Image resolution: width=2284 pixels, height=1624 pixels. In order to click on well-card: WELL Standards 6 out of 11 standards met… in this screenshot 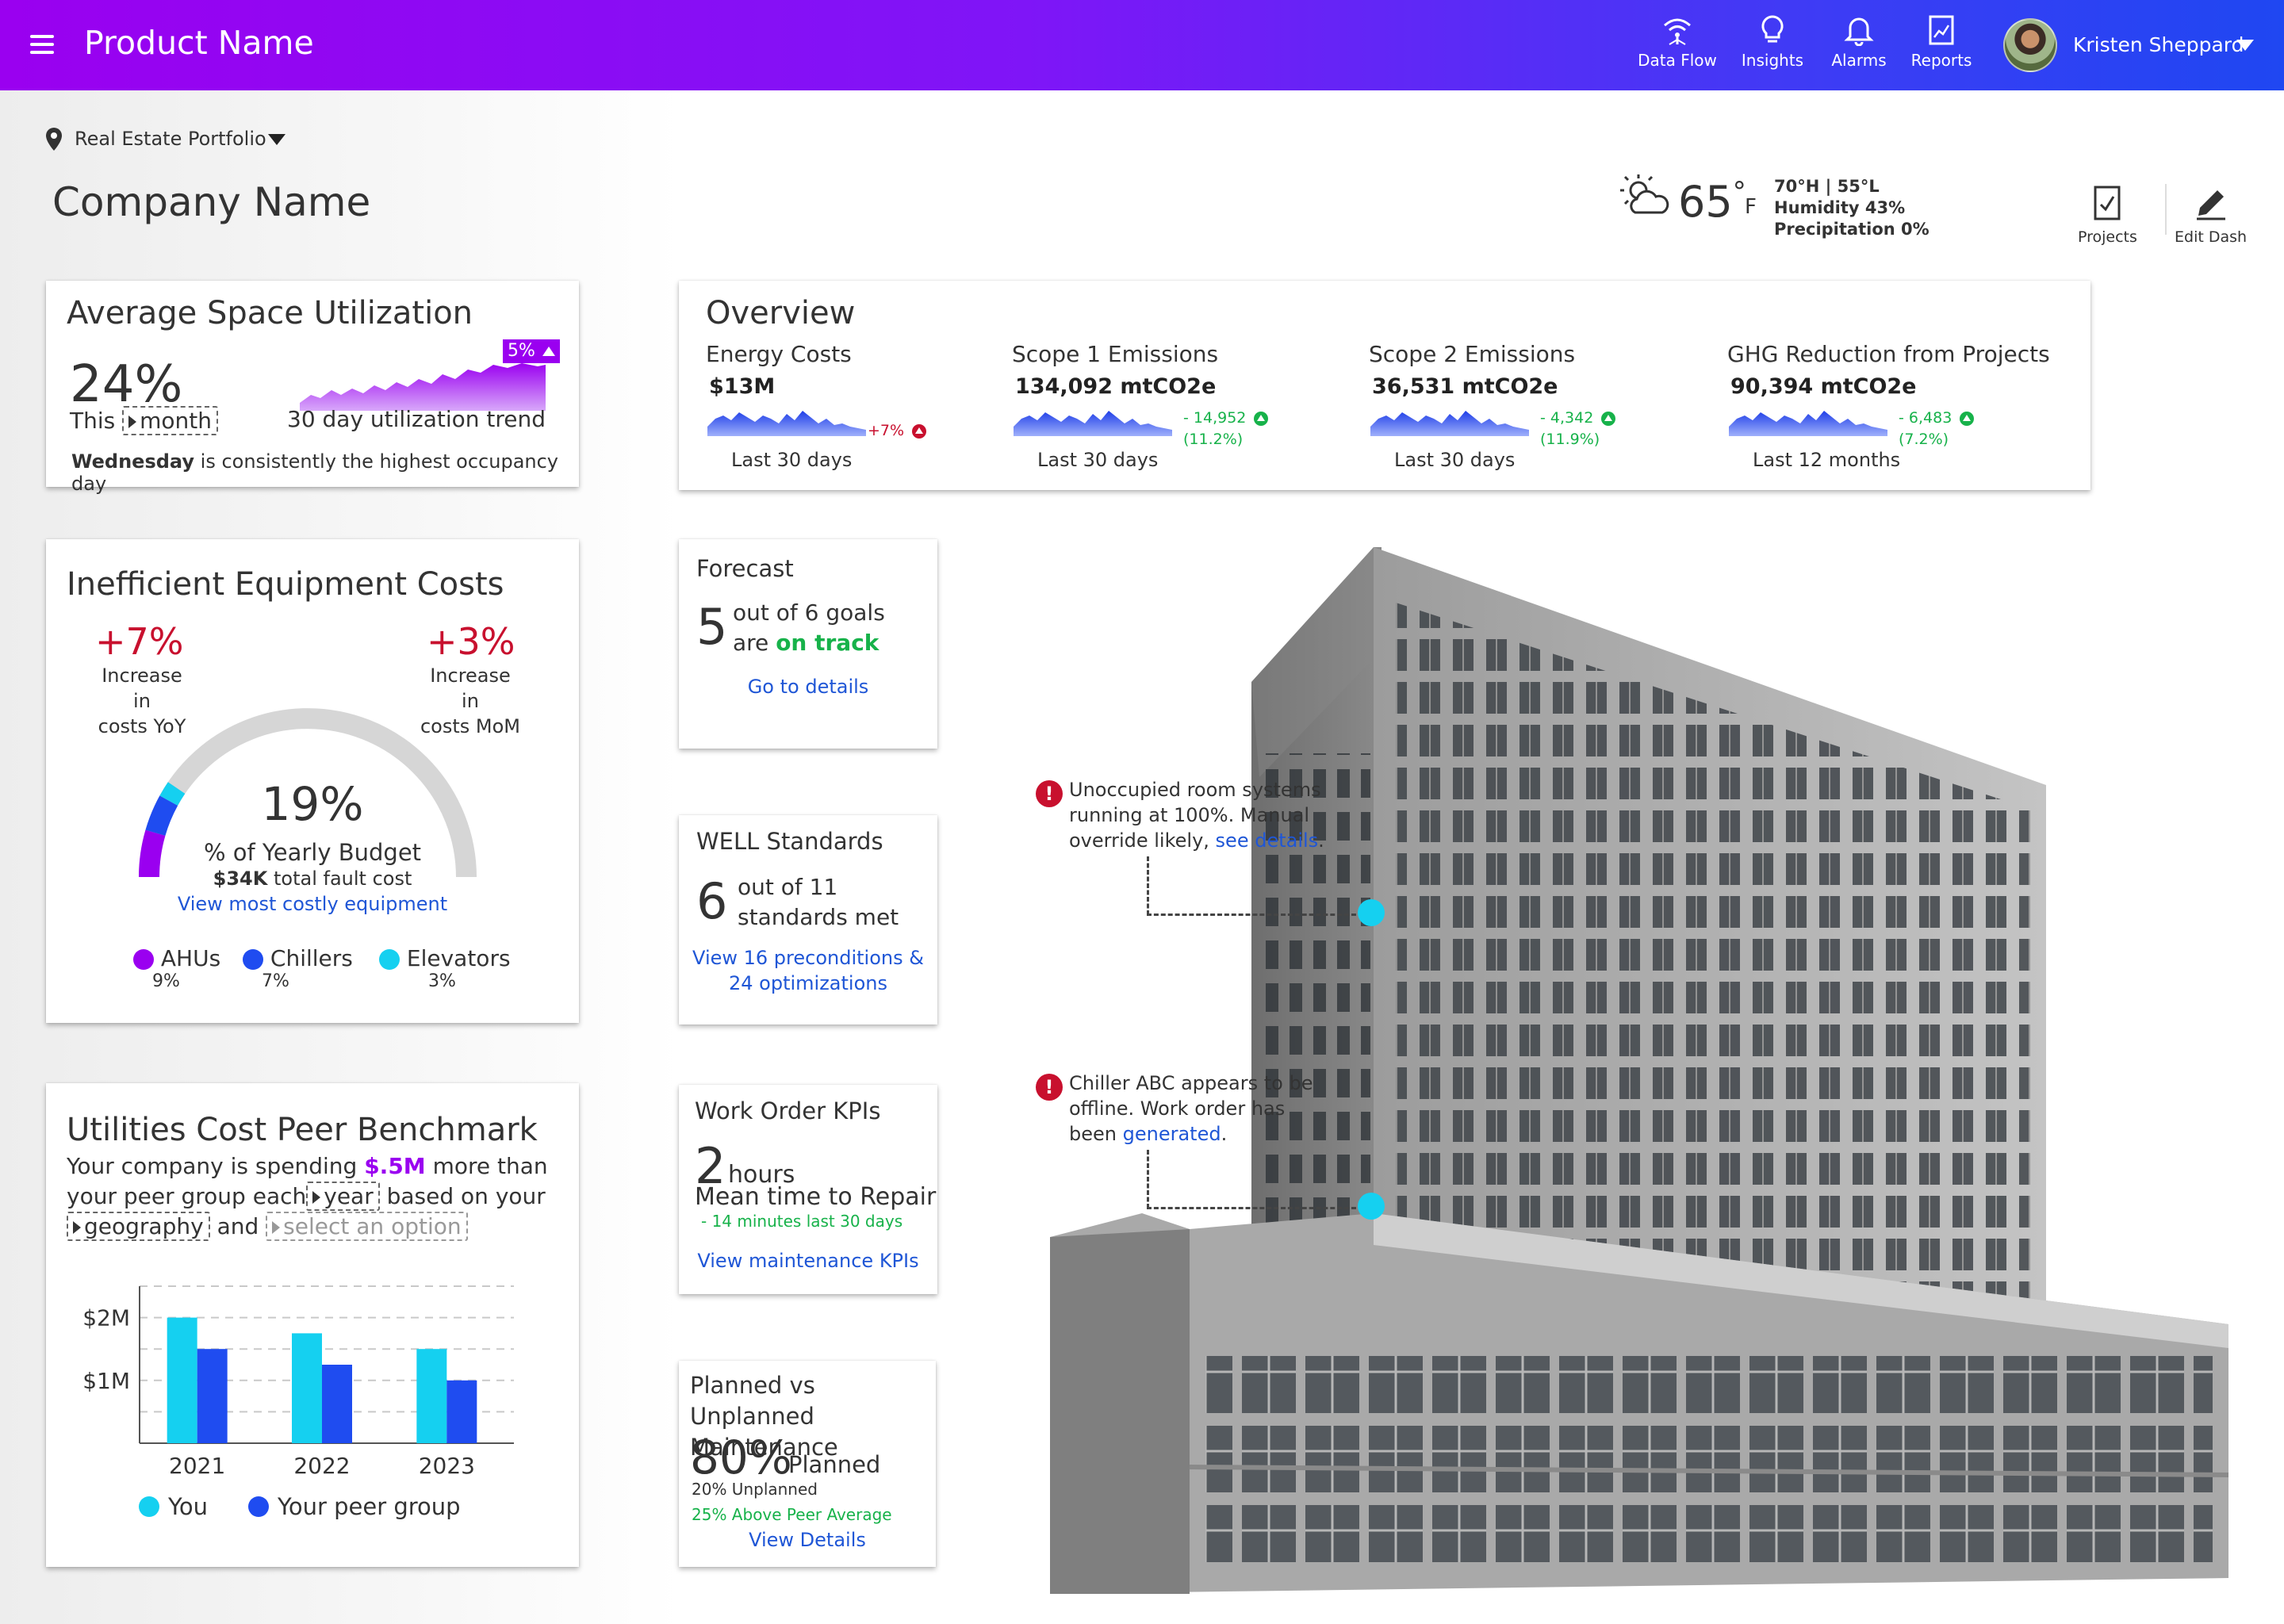, I will do `click(808, 920)`.